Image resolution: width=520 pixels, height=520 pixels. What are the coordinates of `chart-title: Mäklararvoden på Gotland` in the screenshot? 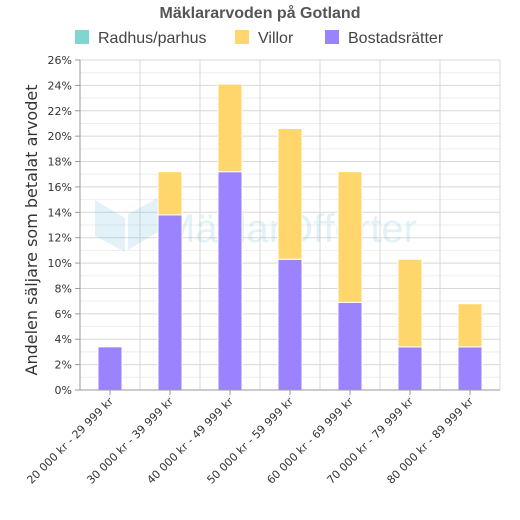 It's located at (260, 13).